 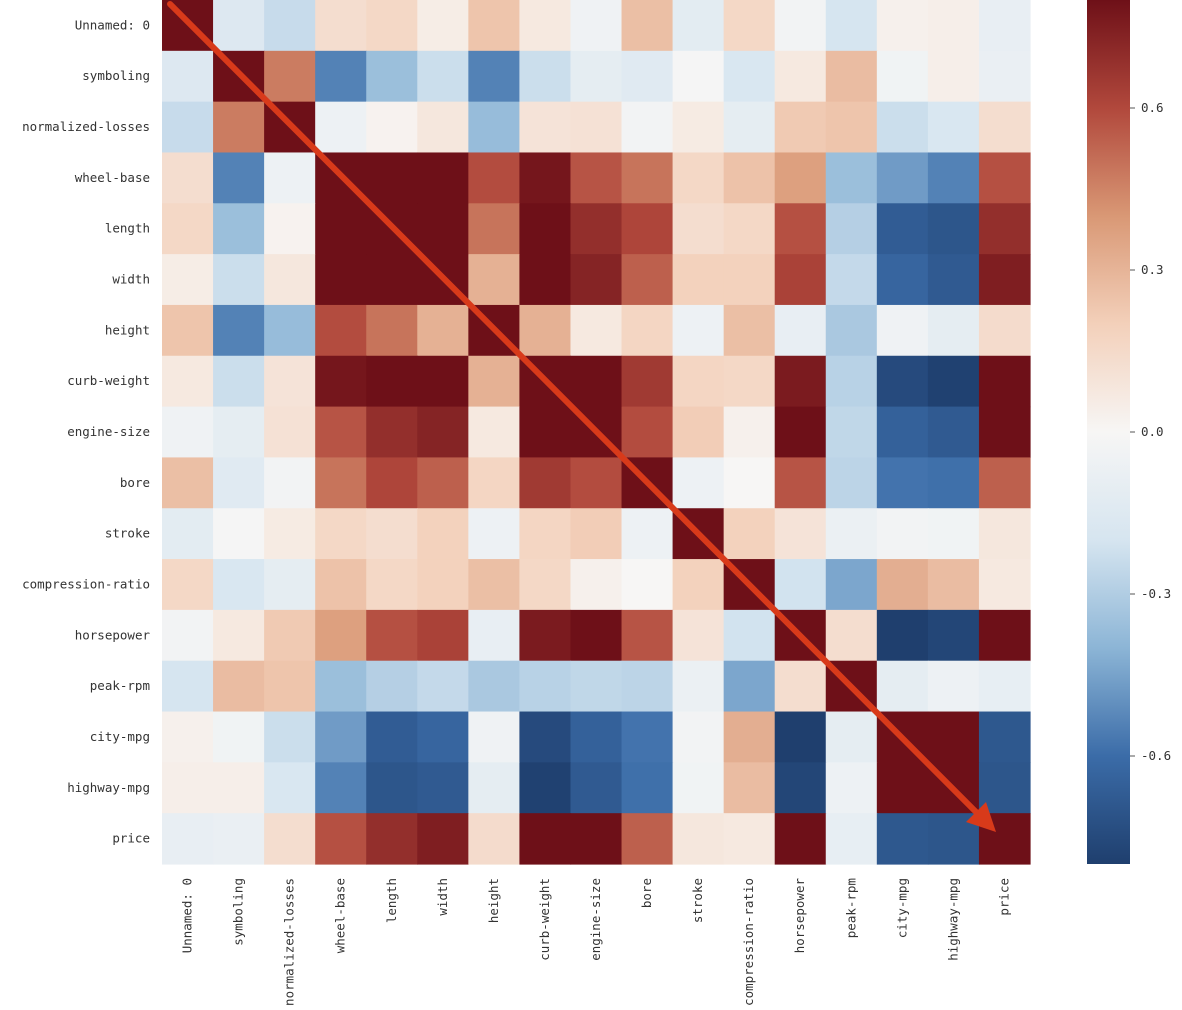 What do you see at coordinates (850, 908) in the screenshot?
I see `x-tick-label: peak-rpm` at bounding box center [850, 908].